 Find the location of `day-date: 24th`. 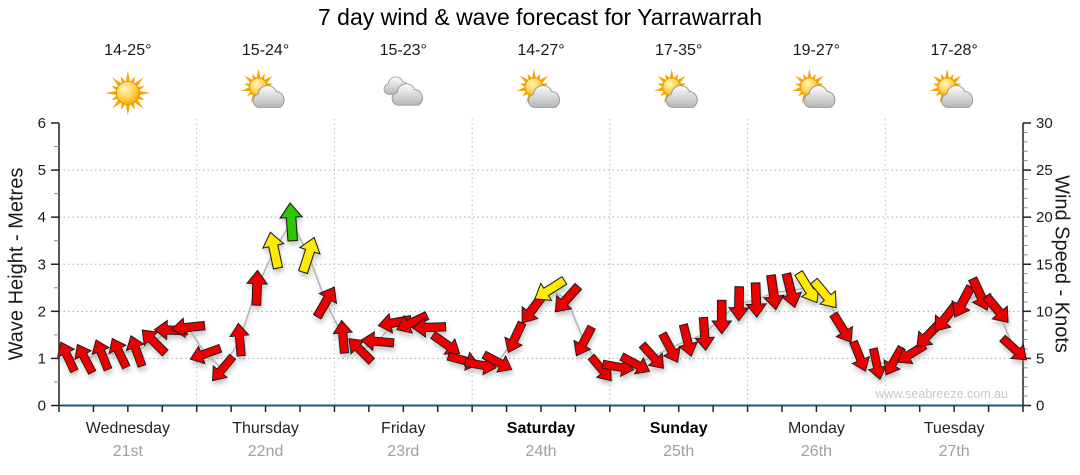

day-date: 24th is located at coordinates (541, 451).